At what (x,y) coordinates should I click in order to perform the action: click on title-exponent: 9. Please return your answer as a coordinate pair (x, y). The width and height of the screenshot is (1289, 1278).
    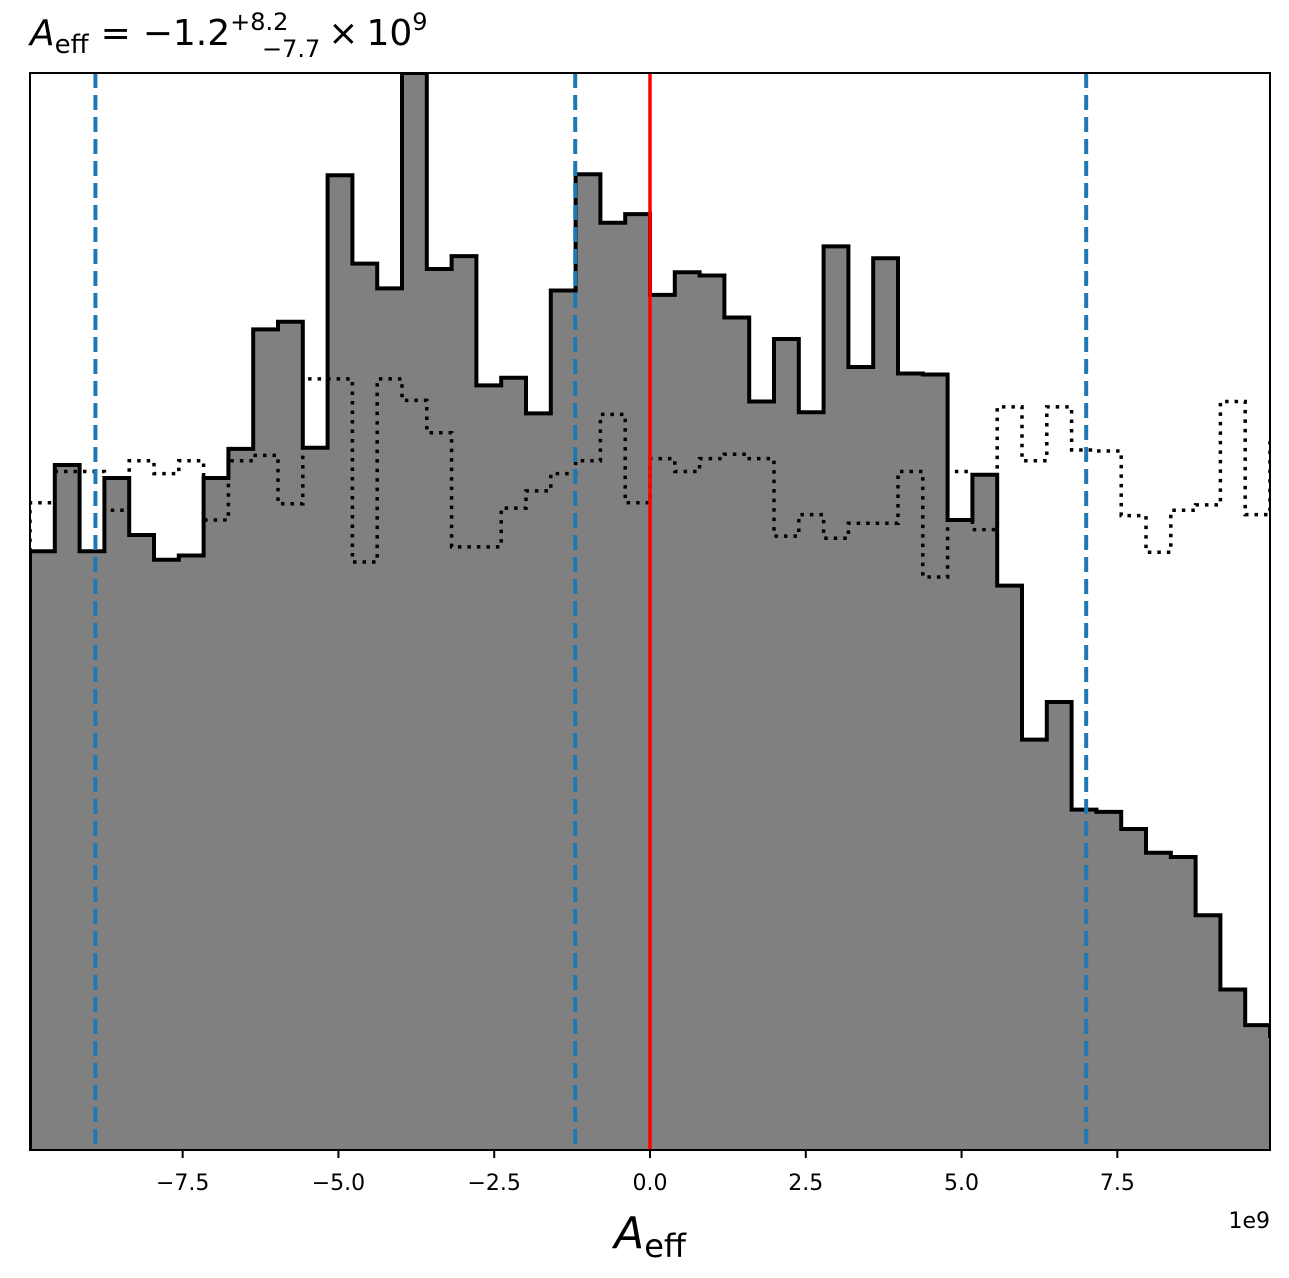
    Looking at the image, I should click on (419, 22).